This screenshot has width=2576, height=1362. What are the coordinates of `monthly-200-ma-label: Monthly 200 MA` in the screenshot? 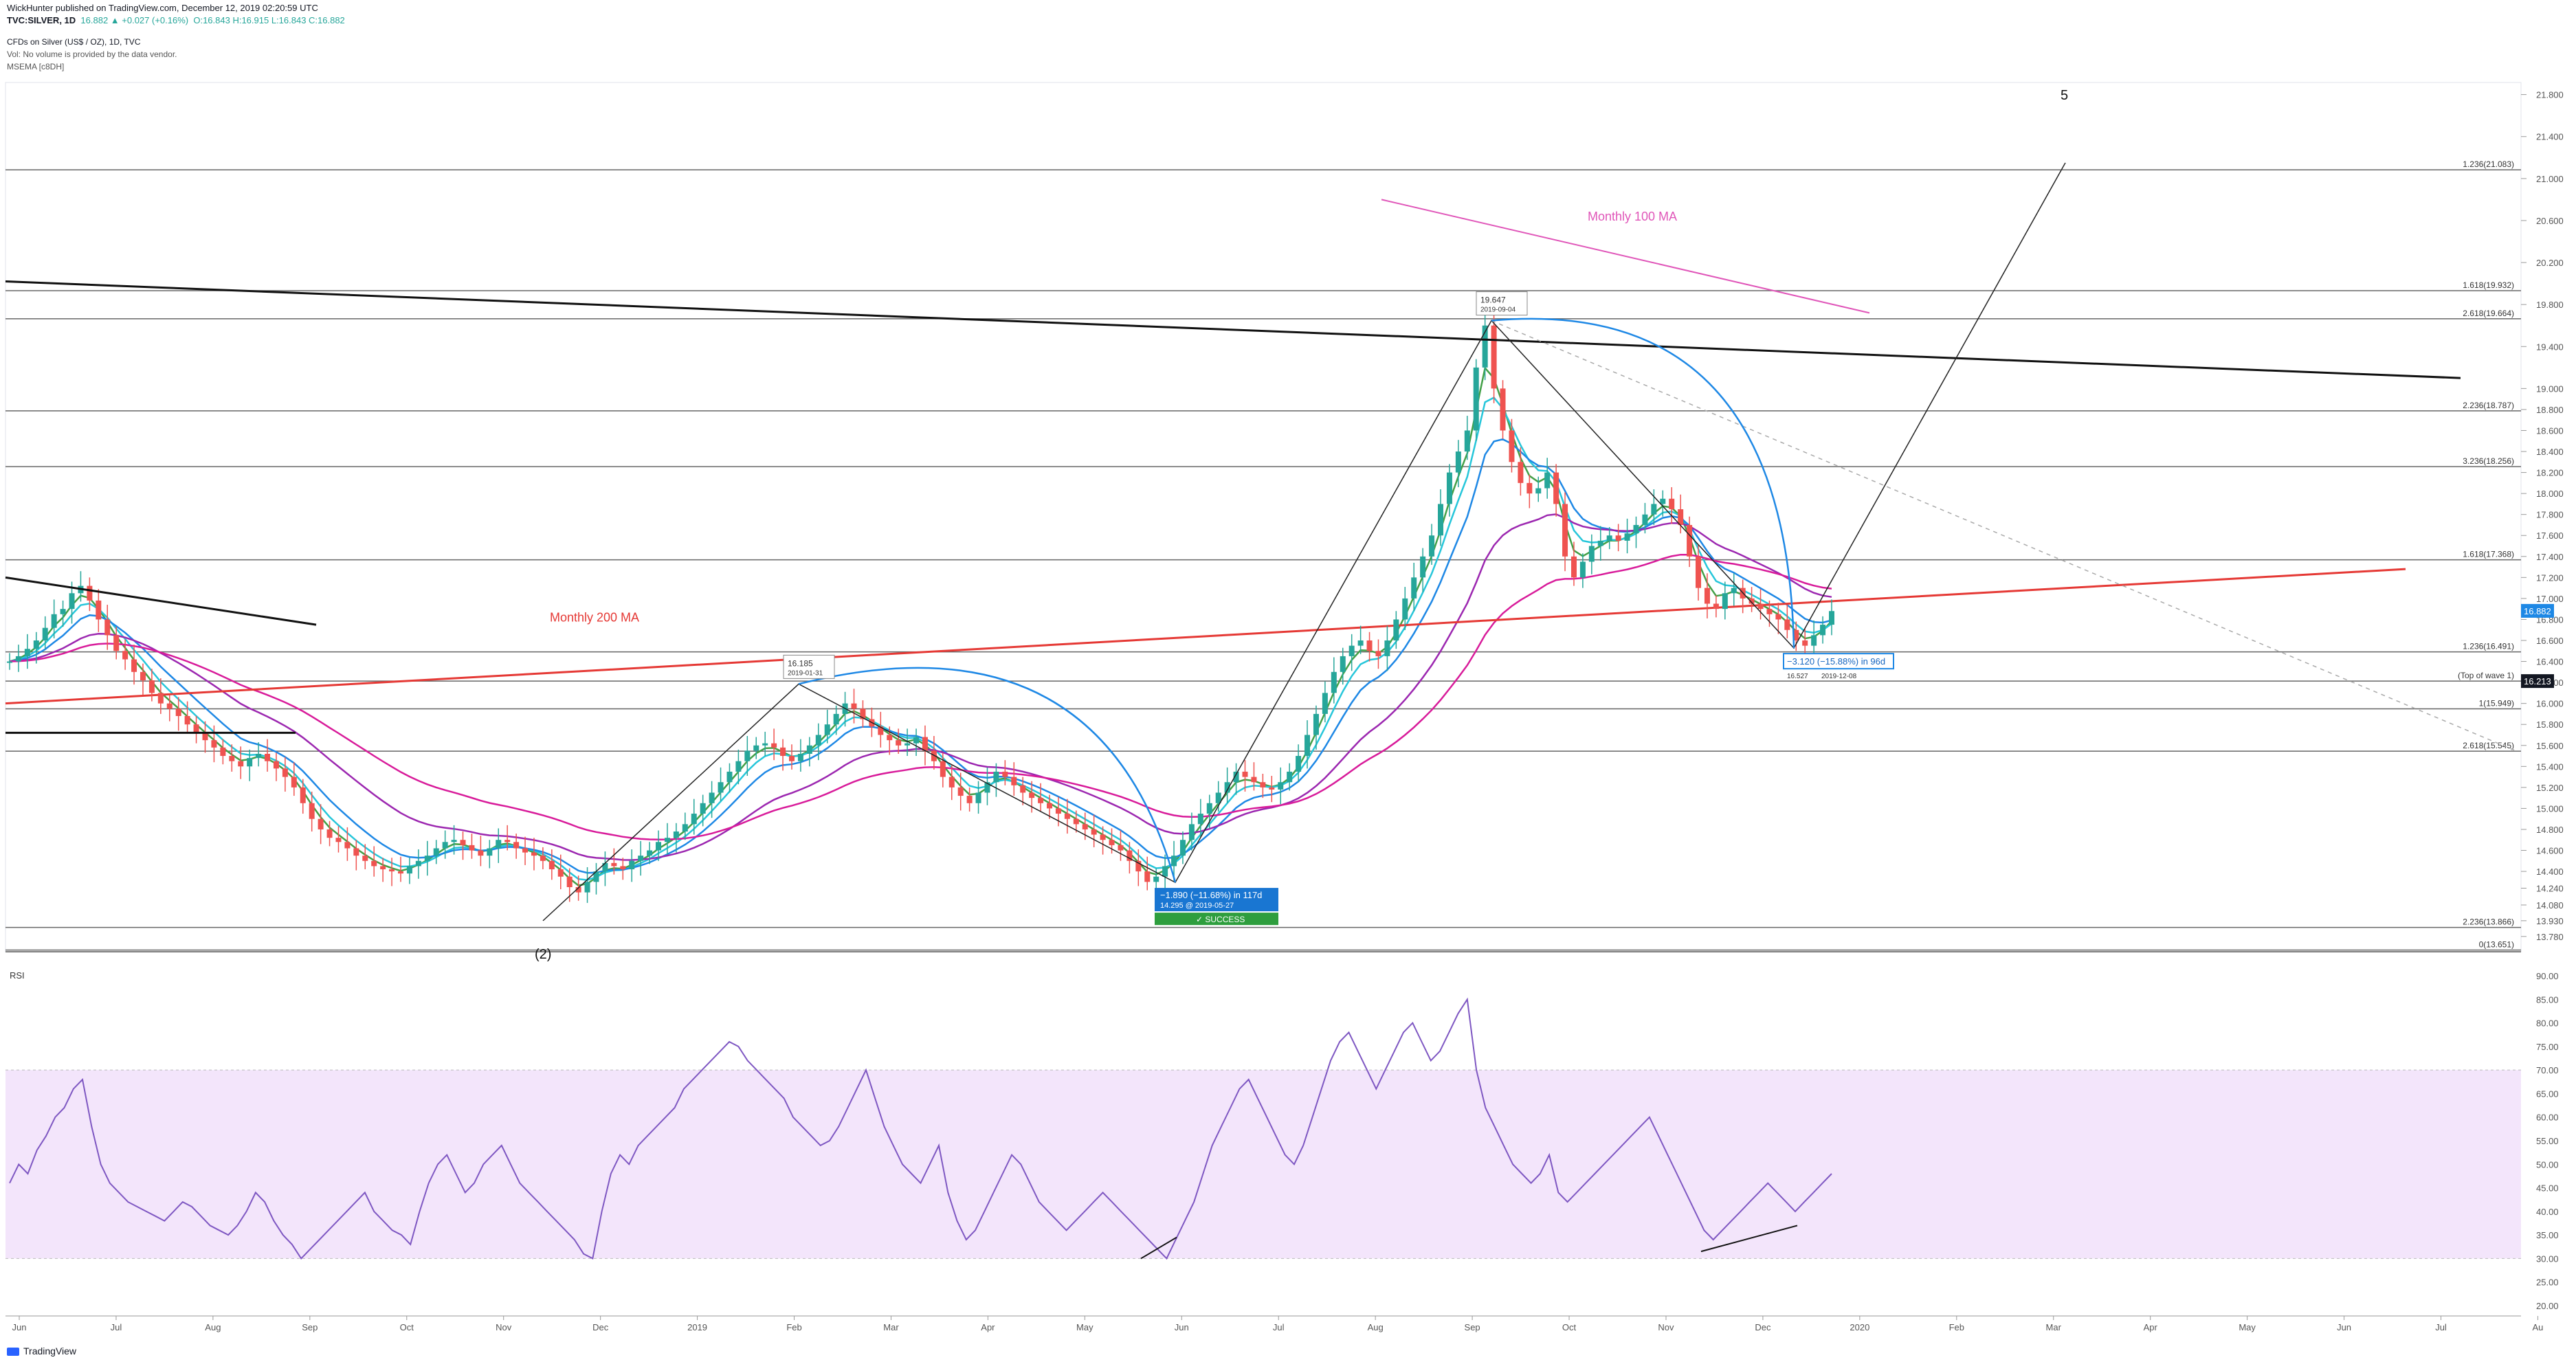 It's located at (594, 617).